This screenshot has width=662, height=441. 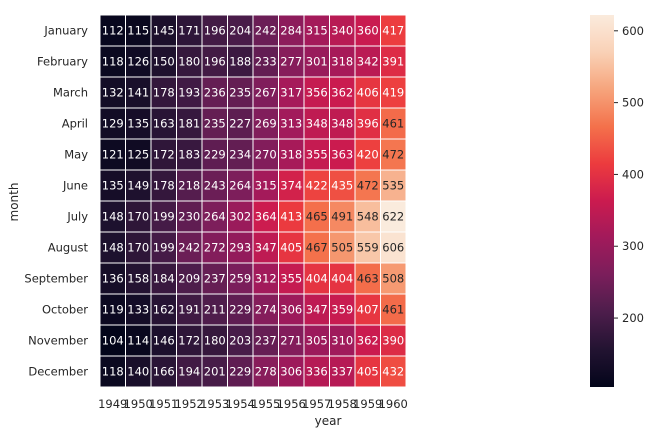 I want to click on cell-value-label: 243, so click(x=215, y=186).